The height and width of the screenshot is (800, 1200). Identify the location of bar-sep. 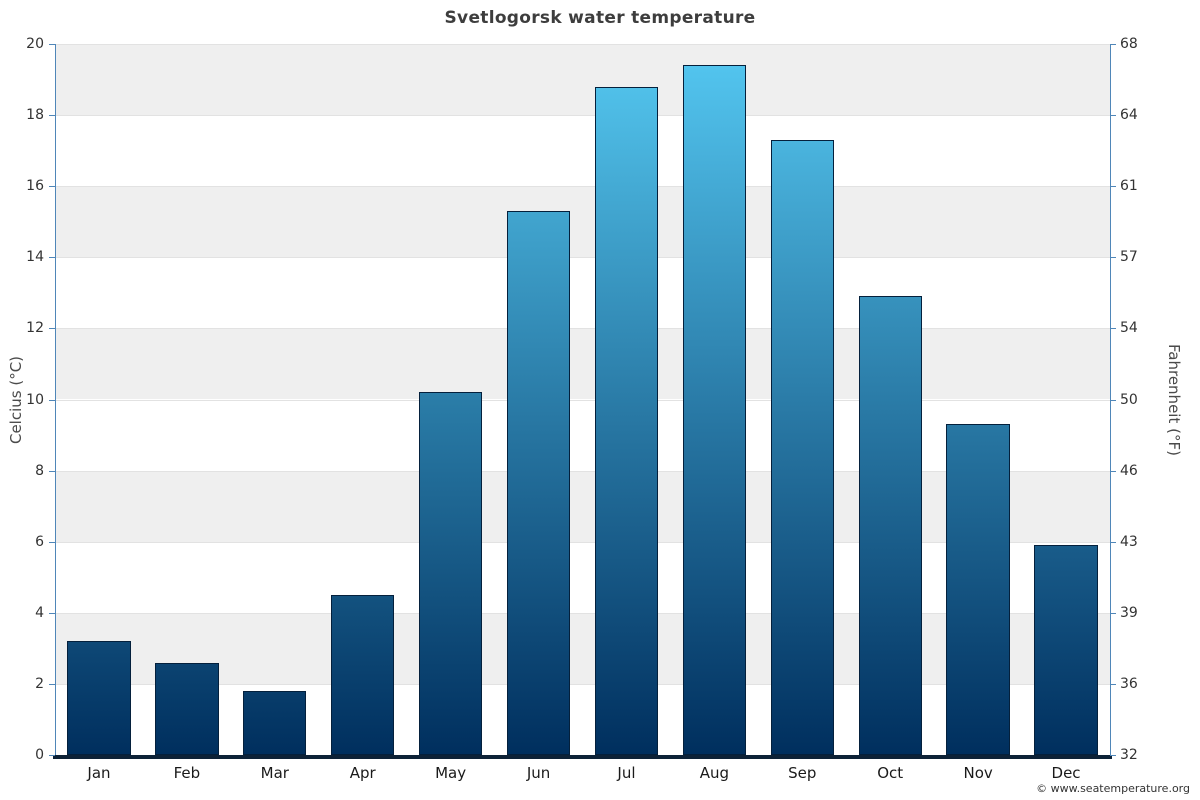
(802, 447).